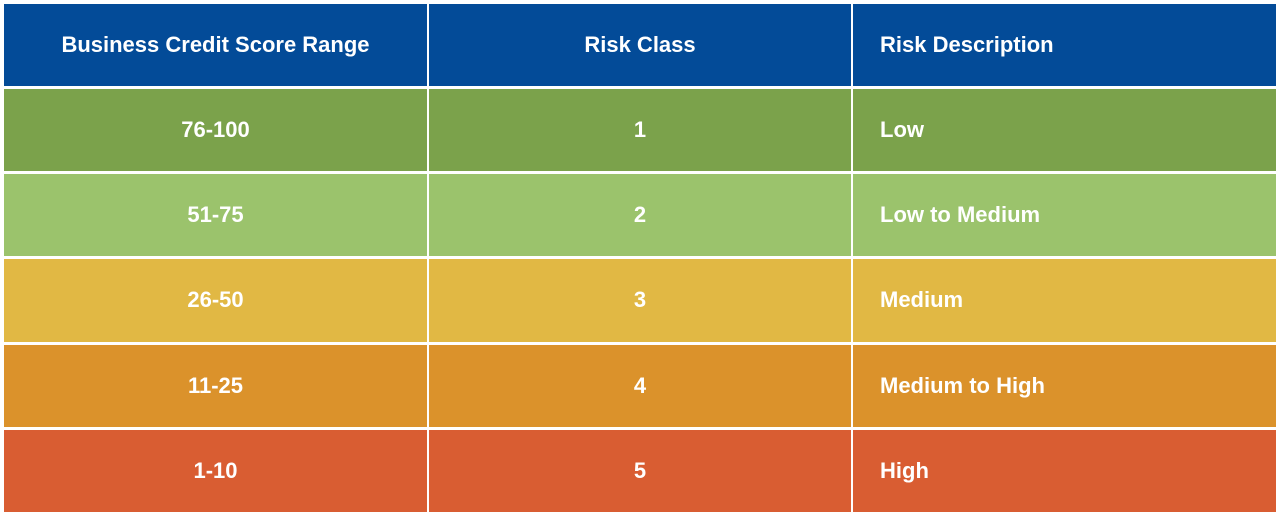  Describe the element at coordinates (215, 215) in the screenshot. I see `table-cell: 51-75` at that location.